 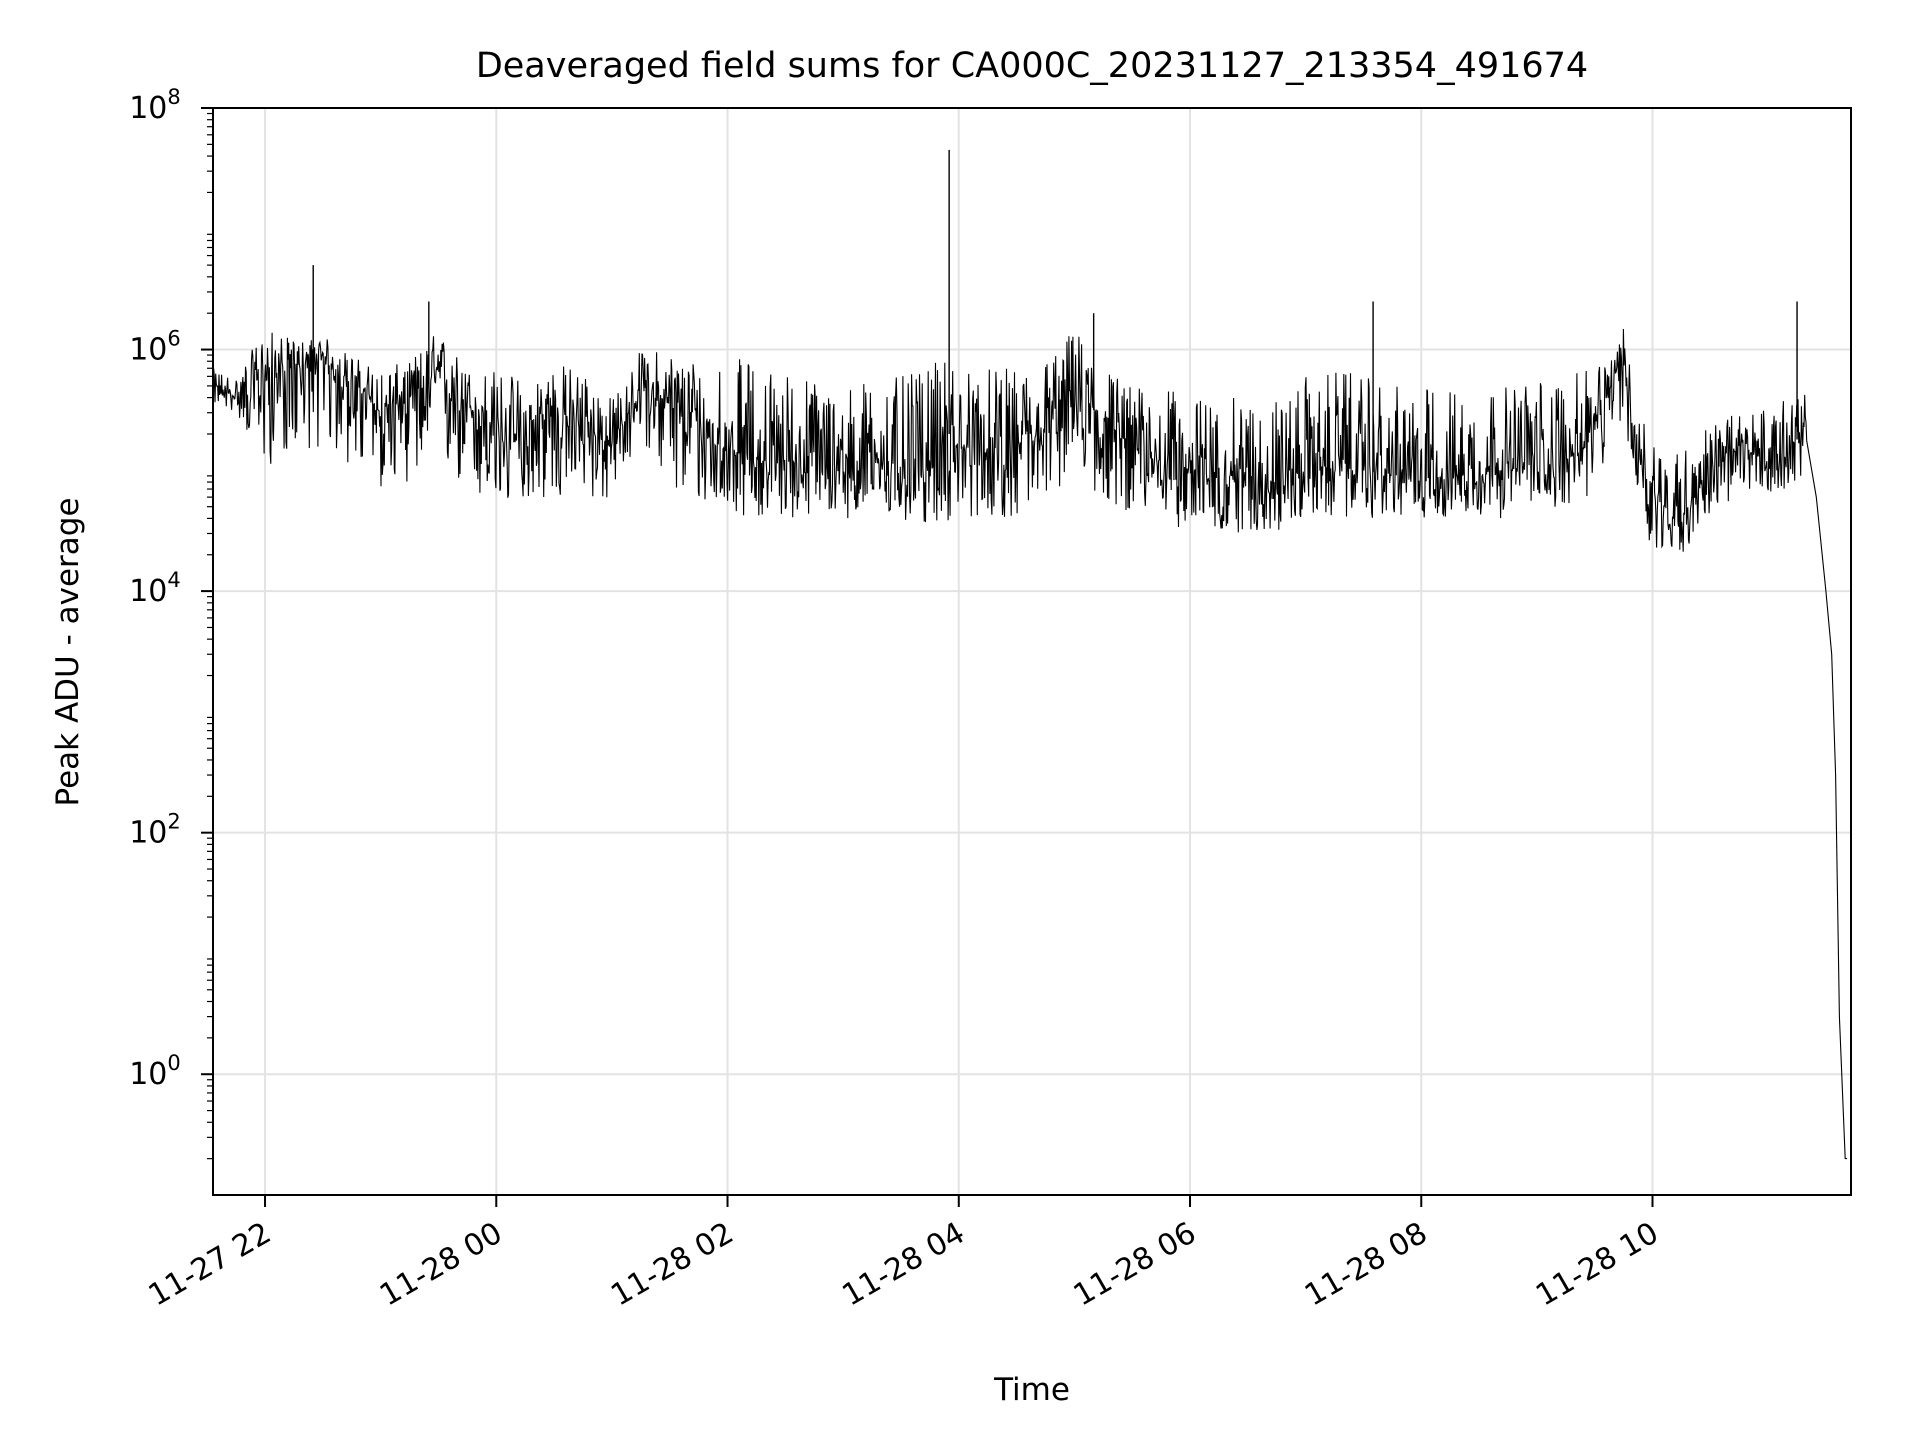 What do you see at coordinates (1031, 1390) in the screenshot?
I see `x-axis-label: Time` at bounding box center [1031, 1390].